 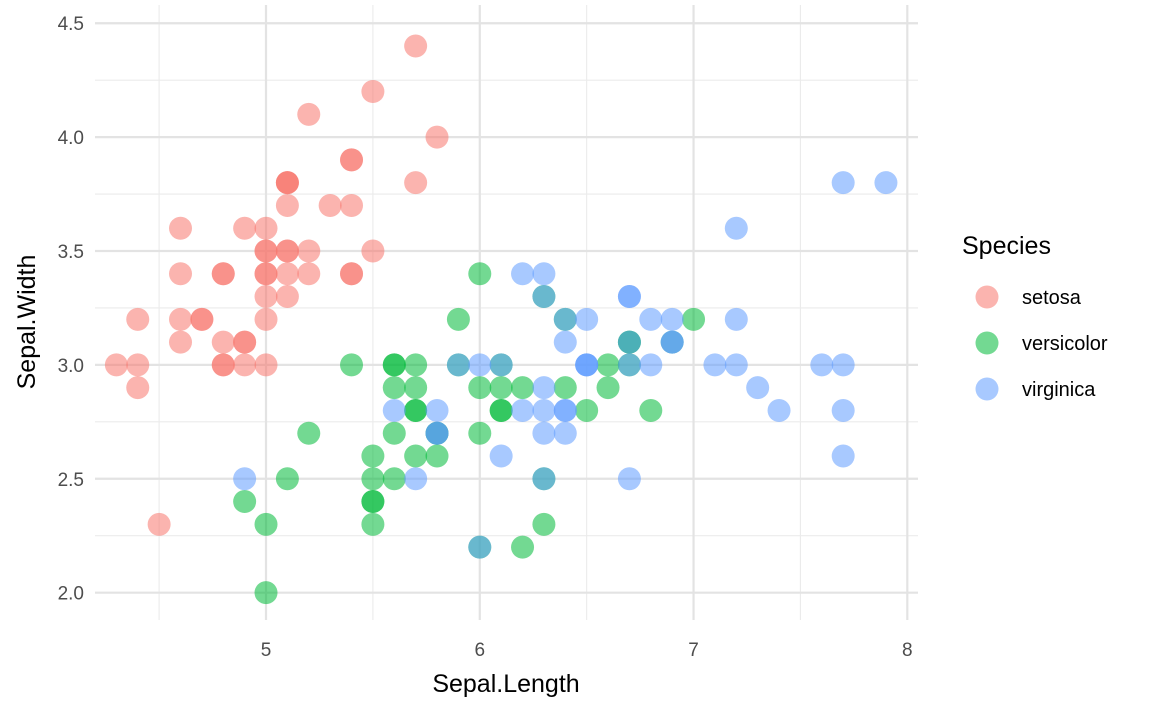 I want to click on x-tick-label: 6, so click(x=479, y=650).